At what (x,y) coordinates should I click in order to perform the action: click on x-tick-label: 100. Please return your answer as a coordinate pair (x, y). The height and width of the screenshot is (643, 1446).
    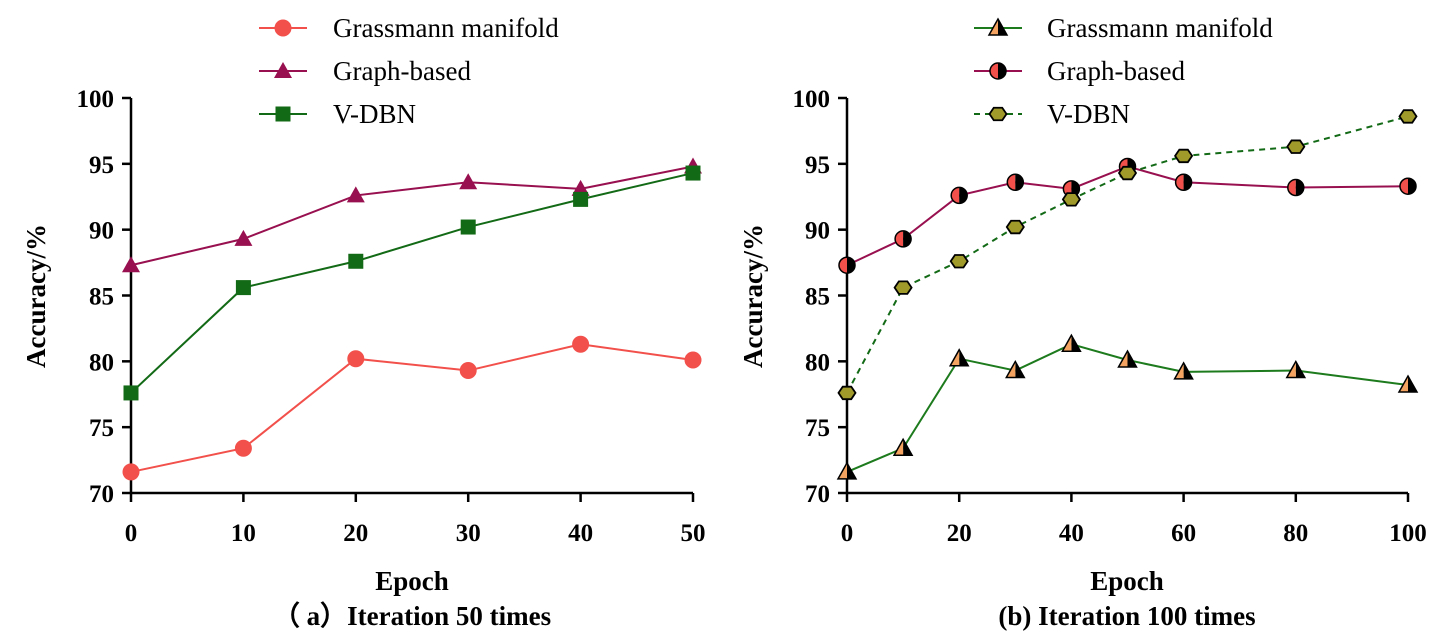
    Looking at the image, I should click on (1408, 533).